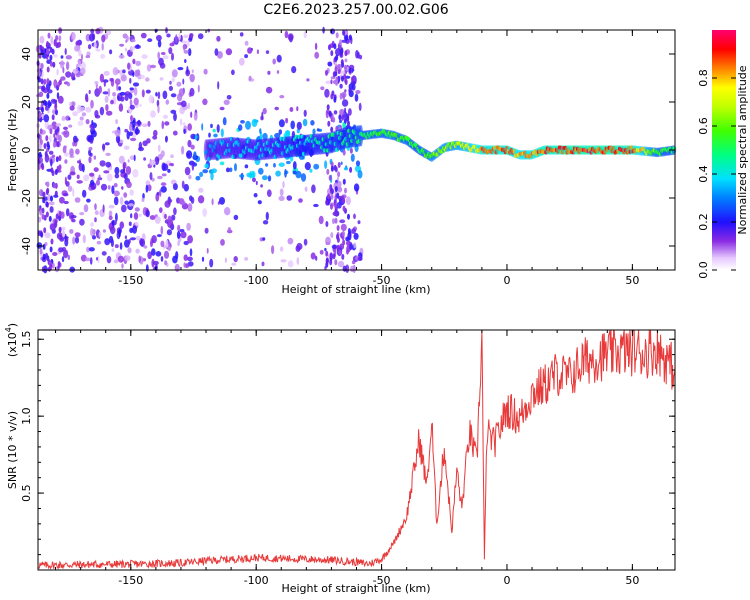 The image size is (750, 600). What do you see at coordinates (26, 246) in the screenshot?
I see `y-tick-label: -40` at bounding box center [26, 246].